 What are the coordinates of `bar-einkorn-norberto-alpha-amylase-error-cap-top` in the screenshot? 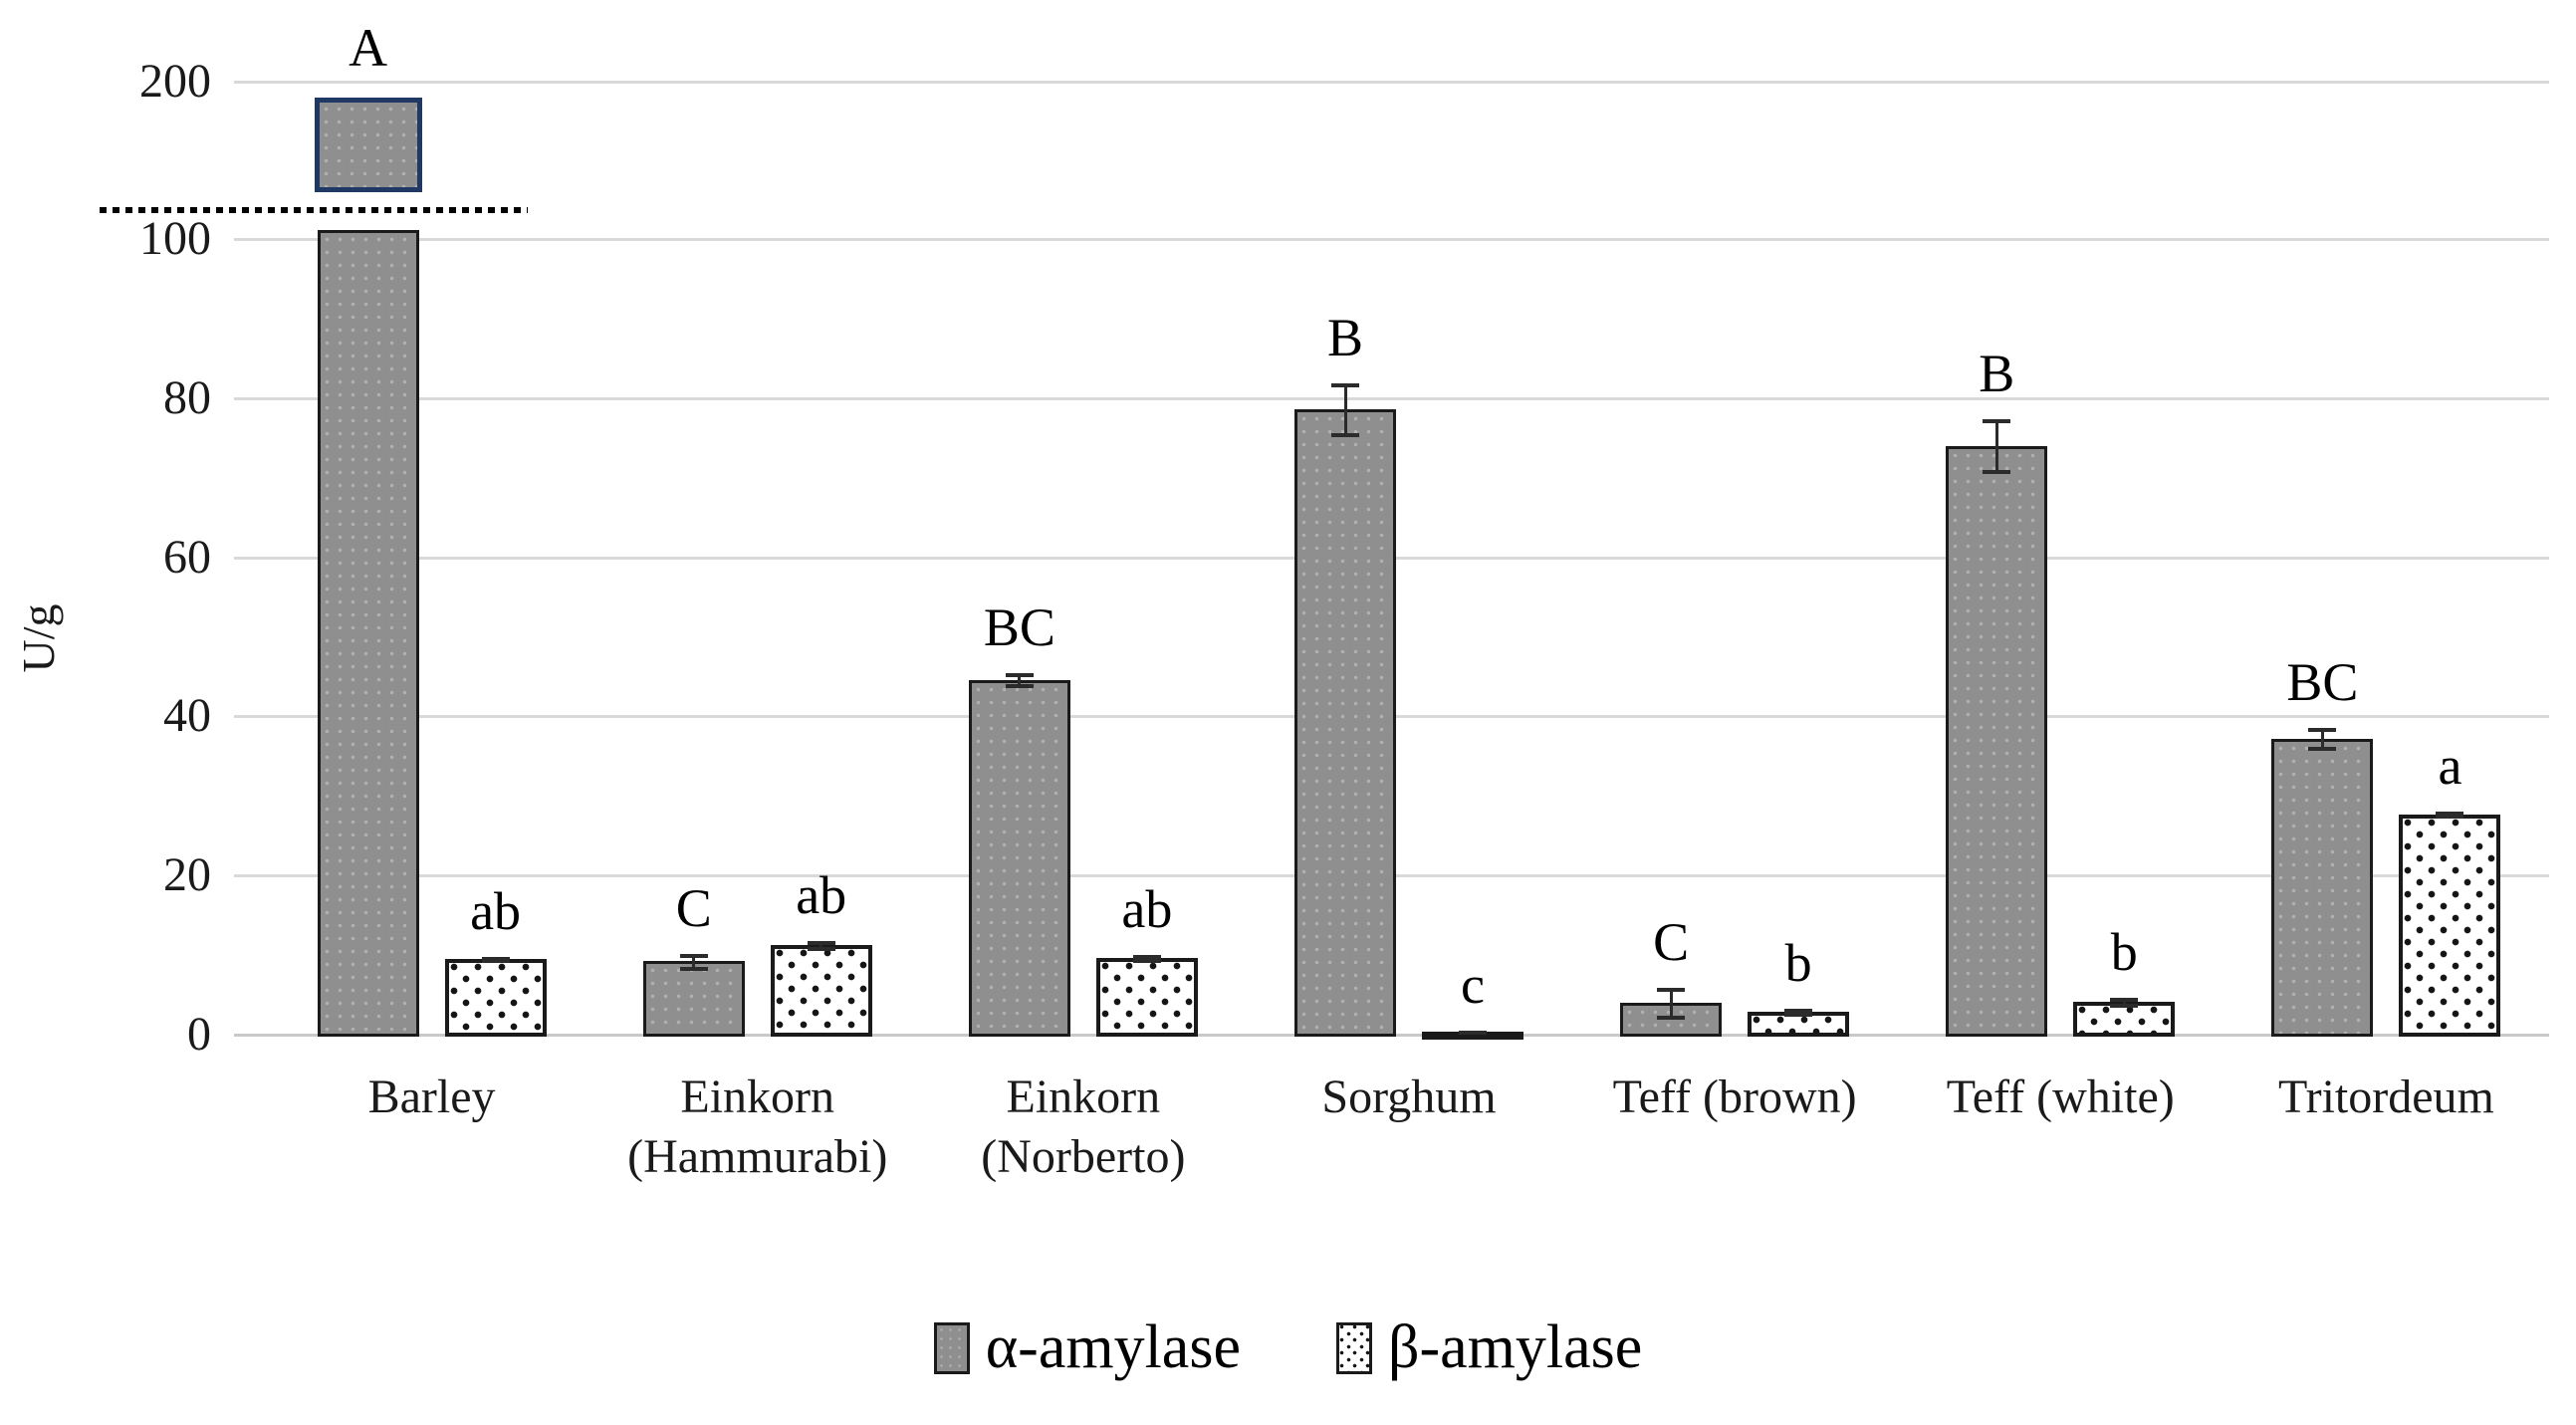 It's located at (1019, 675).